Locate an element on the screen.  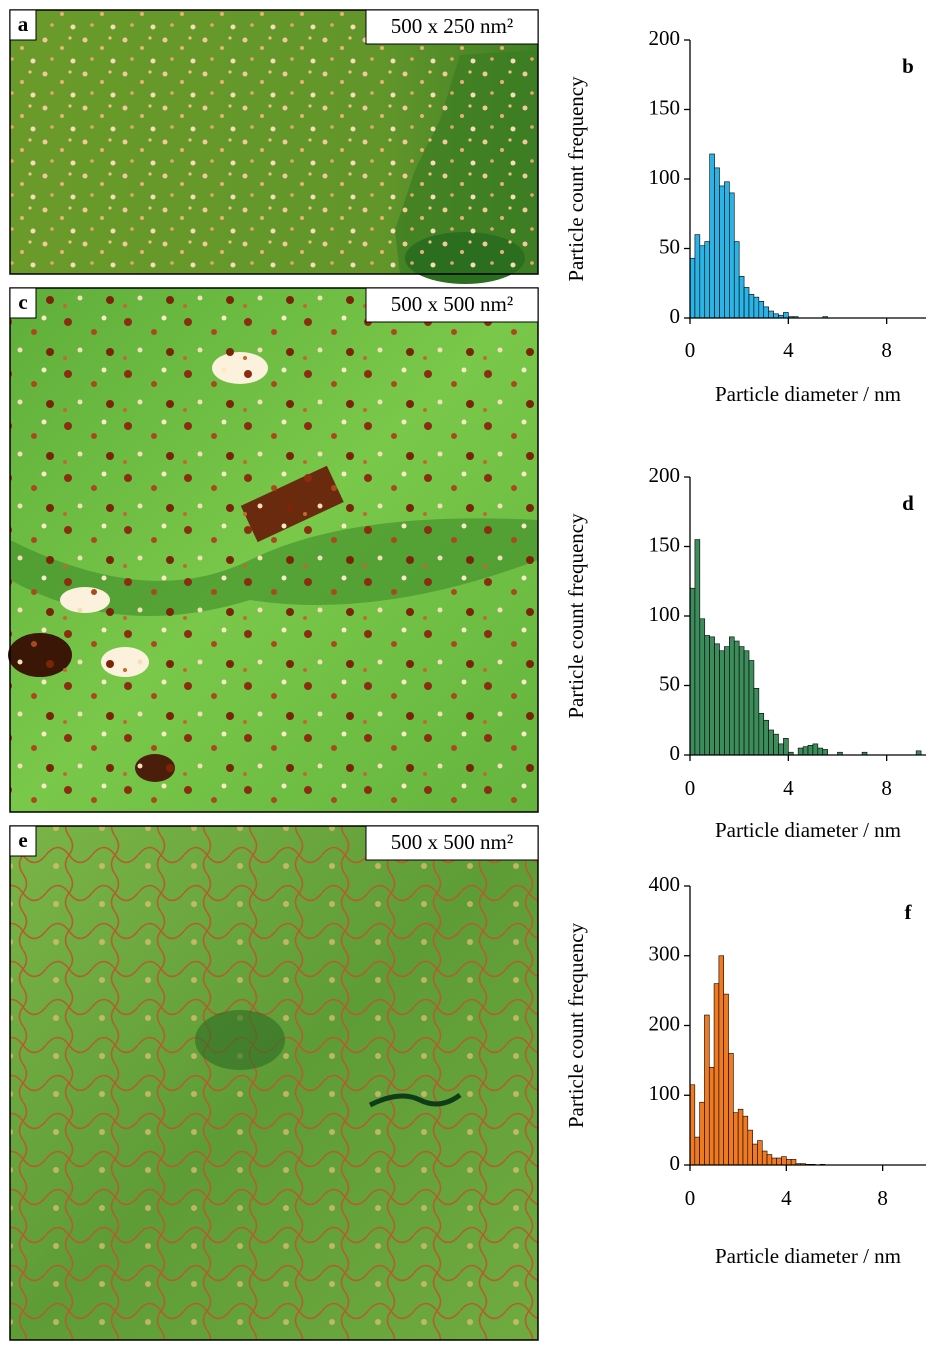
panel-label: a is located at coordinates (23, 24).